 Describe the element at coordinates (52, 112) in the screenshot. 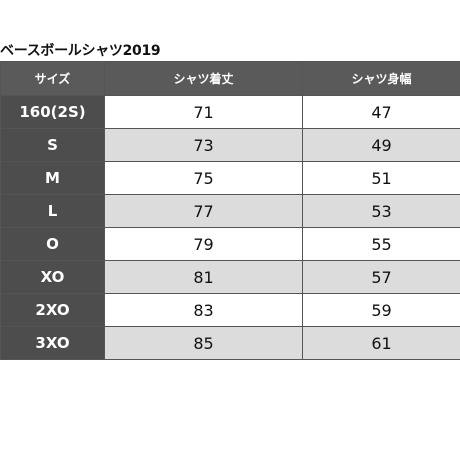

I see `size-cell: 160(2S)` at that location.